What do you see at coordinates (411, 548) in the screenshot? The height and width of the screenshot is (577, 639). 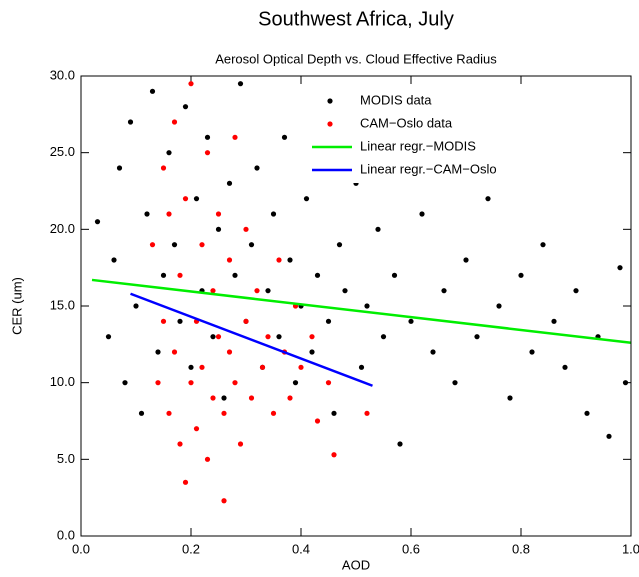 I see `x-tick-label: 0.6` at bounding box center [411, 548].